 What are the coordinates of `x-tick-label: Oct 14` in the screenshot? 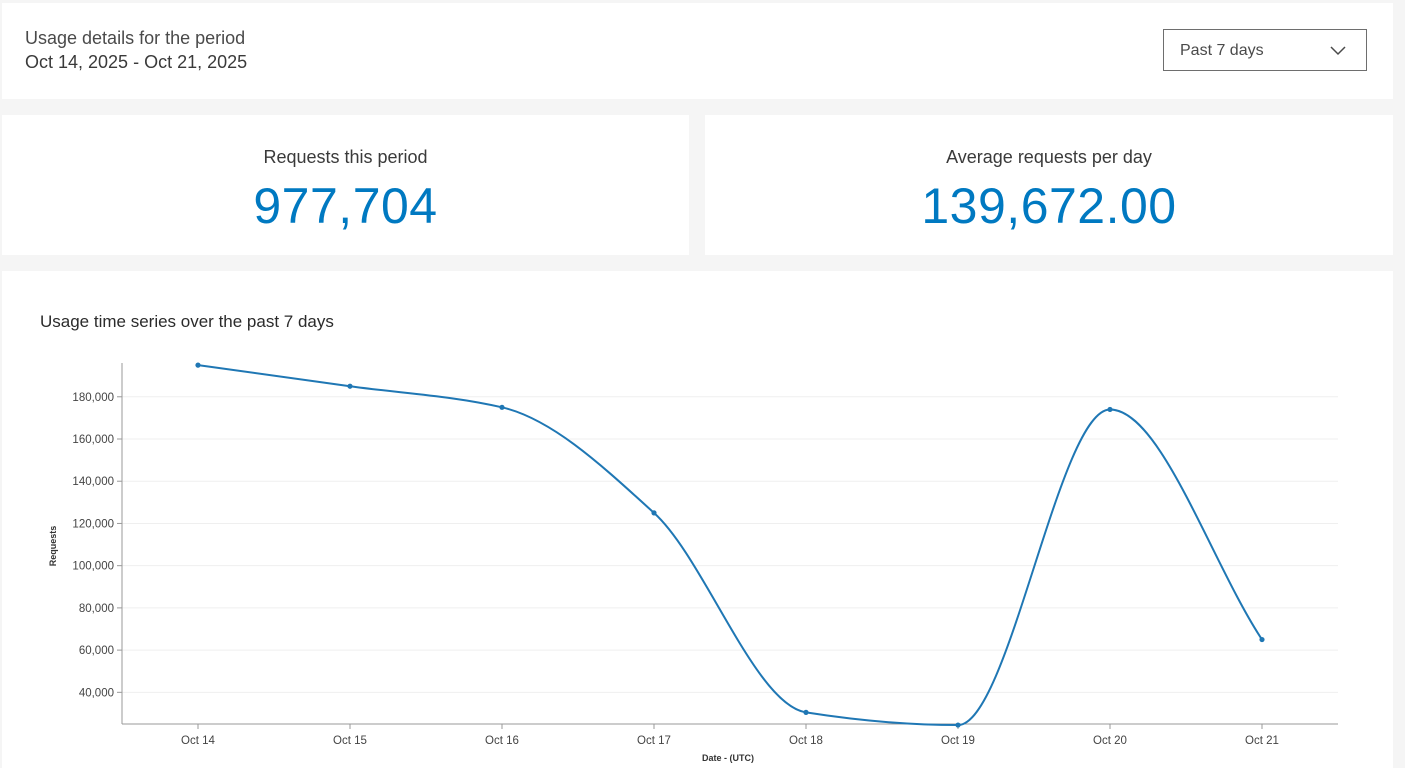 It's located at (198, 741).